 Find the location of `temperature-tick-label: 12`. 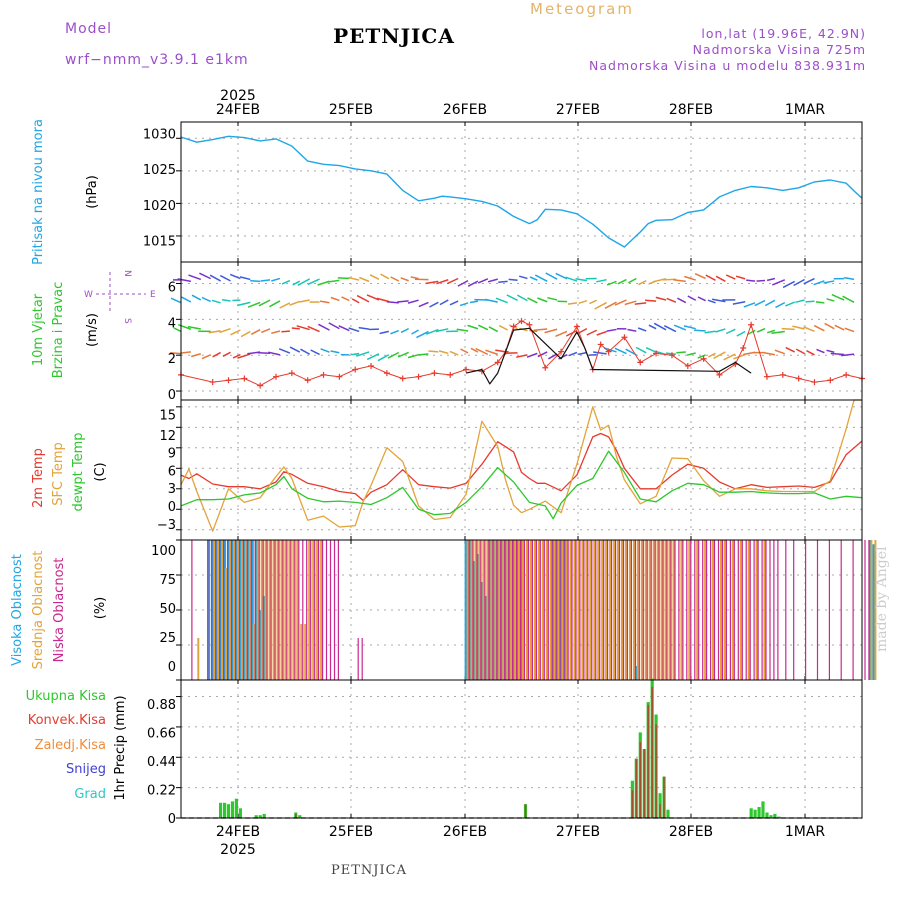

temperature-tick-label: 12 is located at coordinates (167, 436).